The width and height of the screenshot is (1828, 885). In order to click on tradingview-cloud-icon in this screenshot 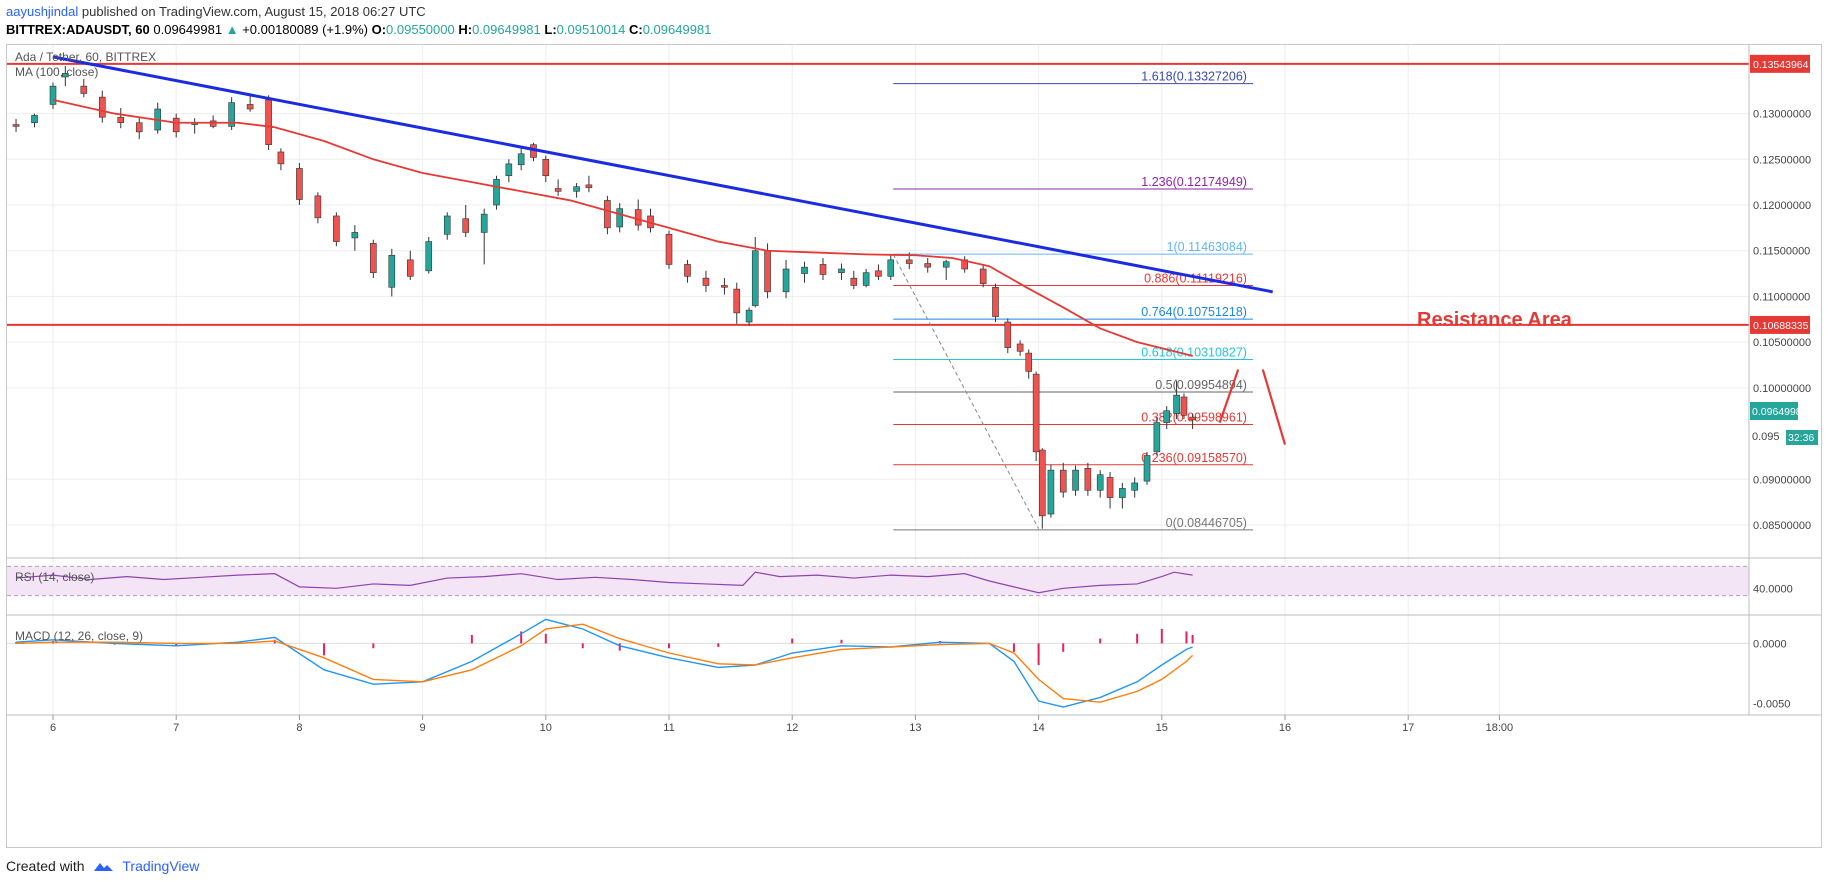, I will do `click(101, 866)`.